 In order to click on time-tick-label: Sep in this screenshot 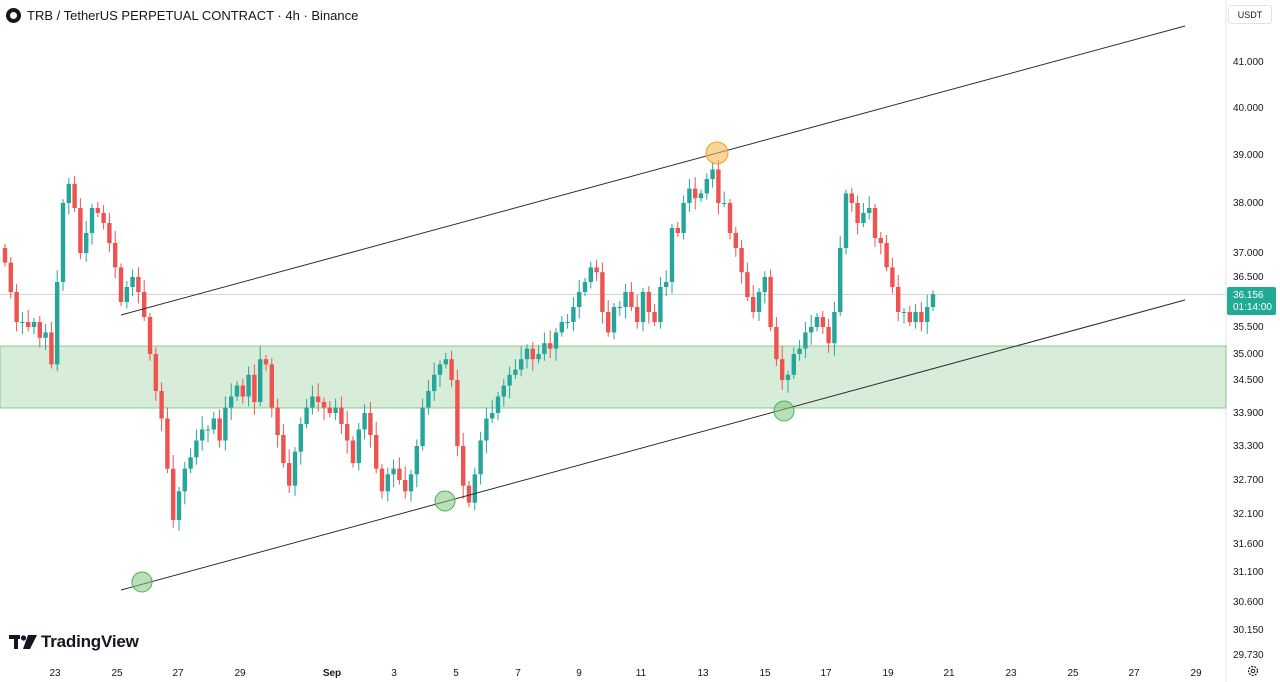, I will do `click(332, 673)`.